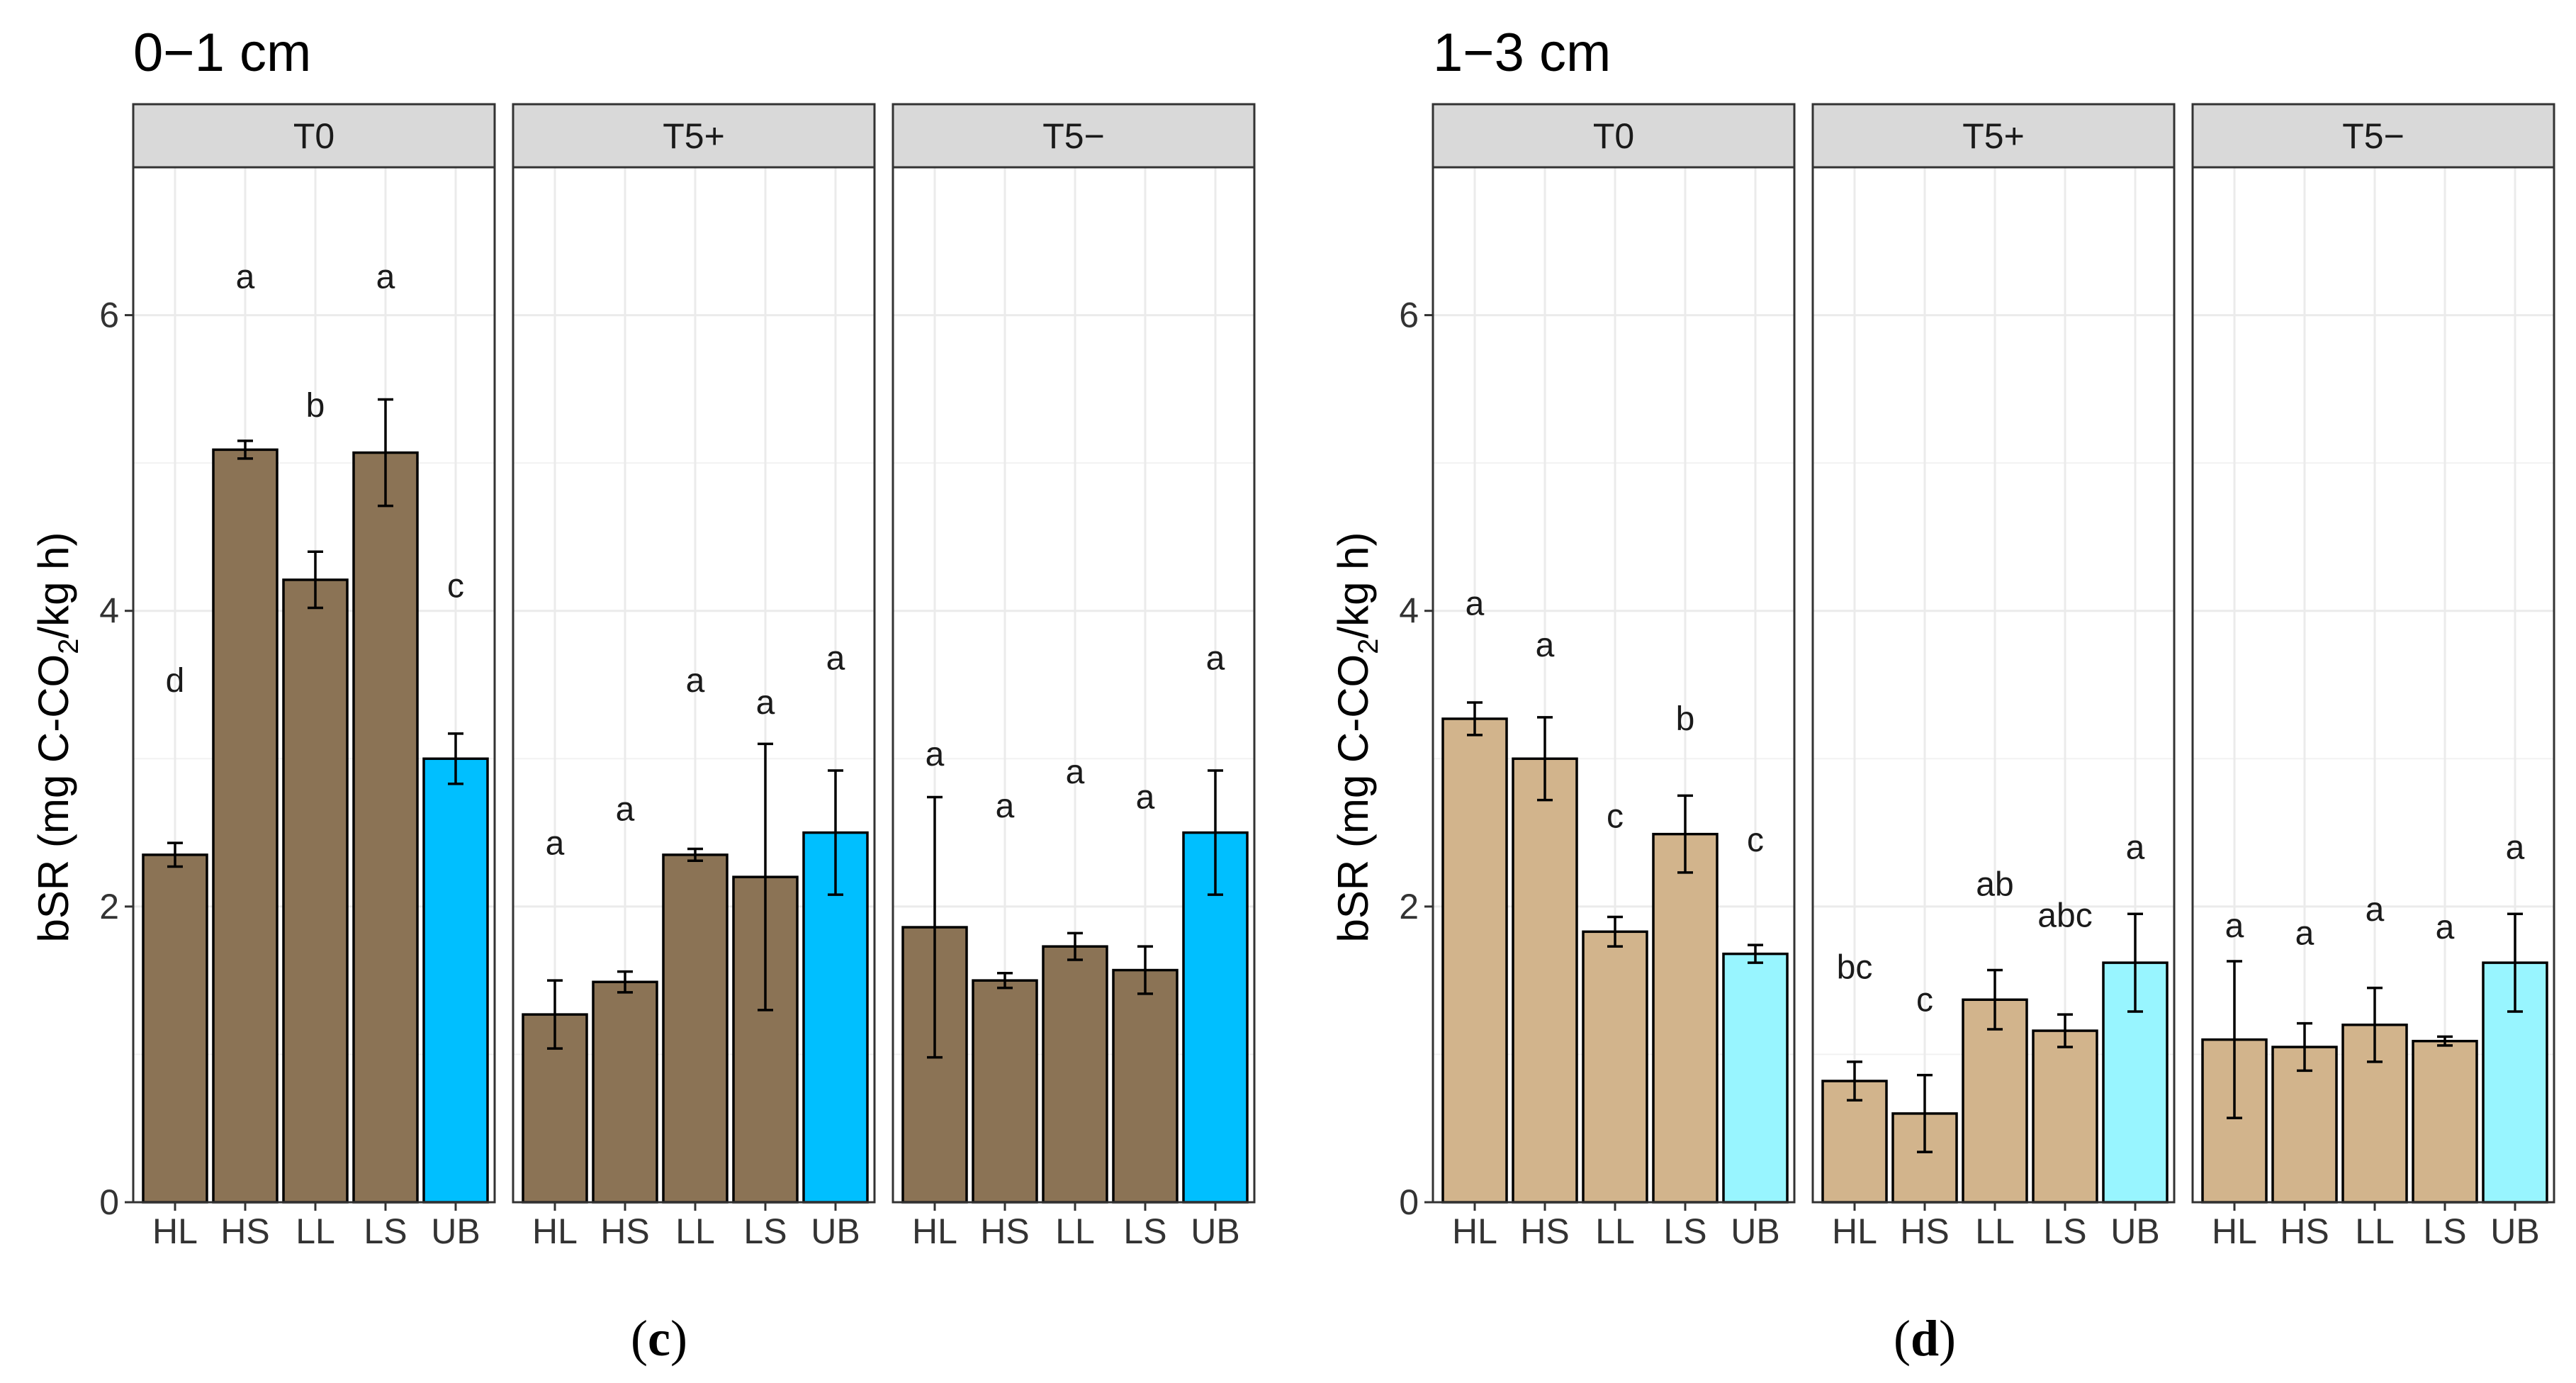  What do you see at coordinates (109, 315) in the screenshot?
I see `y-tick-label: 6` at bounding box center [109, 315].